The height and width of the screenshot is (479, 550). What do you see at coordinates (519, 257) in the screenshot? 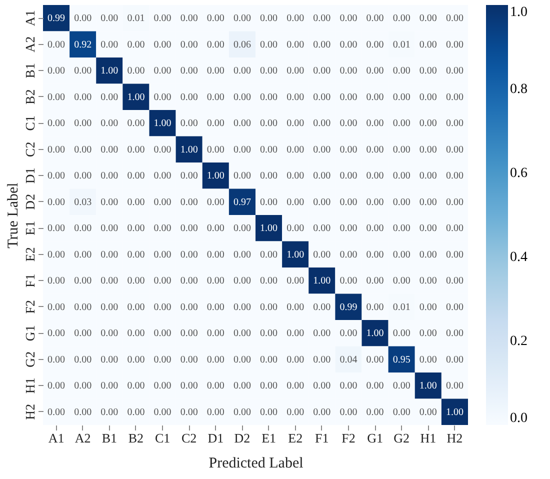
I see `color-bar-label: 0.4` at bounding box center [519, 257].